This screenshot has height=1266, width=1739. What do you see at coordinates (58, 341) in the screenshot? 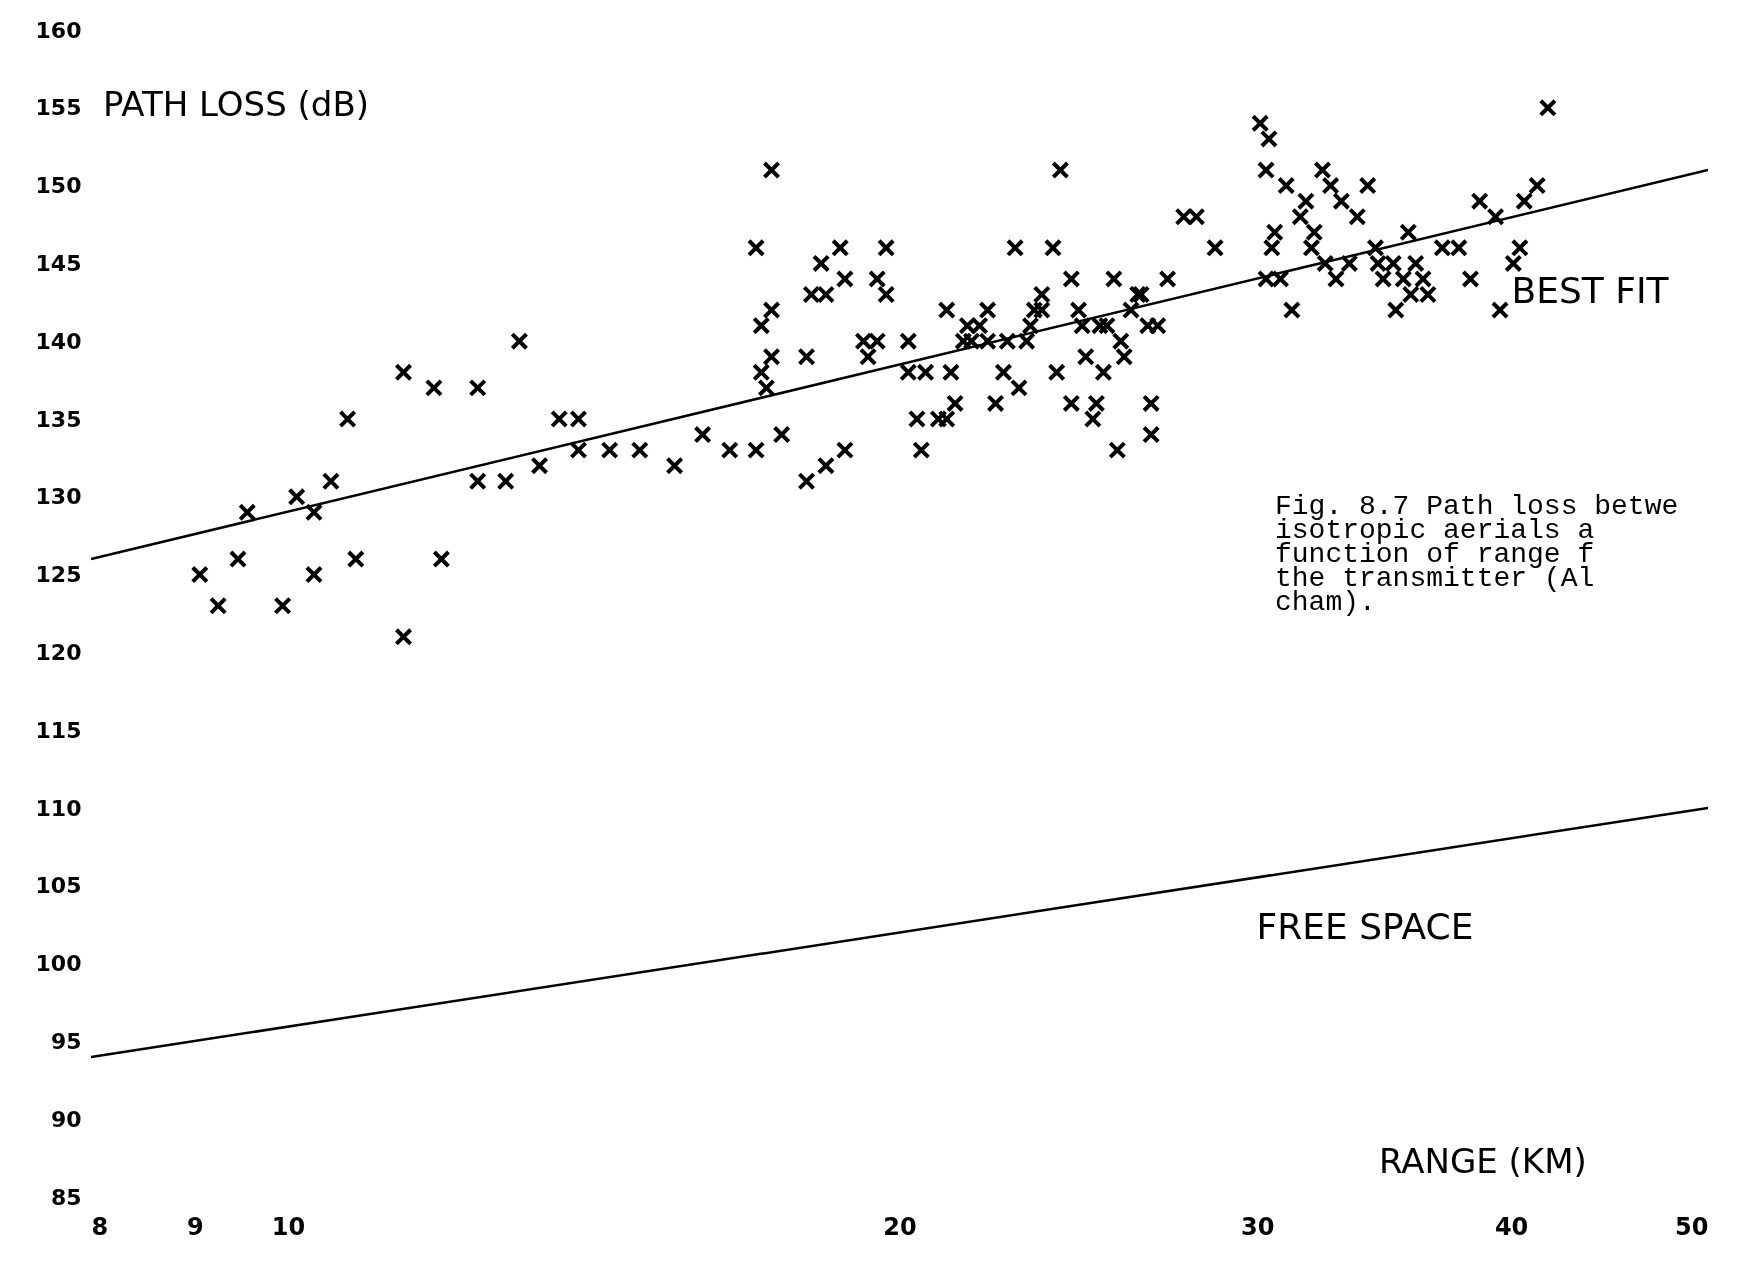
I see `y-tick-label: 140` at bounding box center [58, 341].